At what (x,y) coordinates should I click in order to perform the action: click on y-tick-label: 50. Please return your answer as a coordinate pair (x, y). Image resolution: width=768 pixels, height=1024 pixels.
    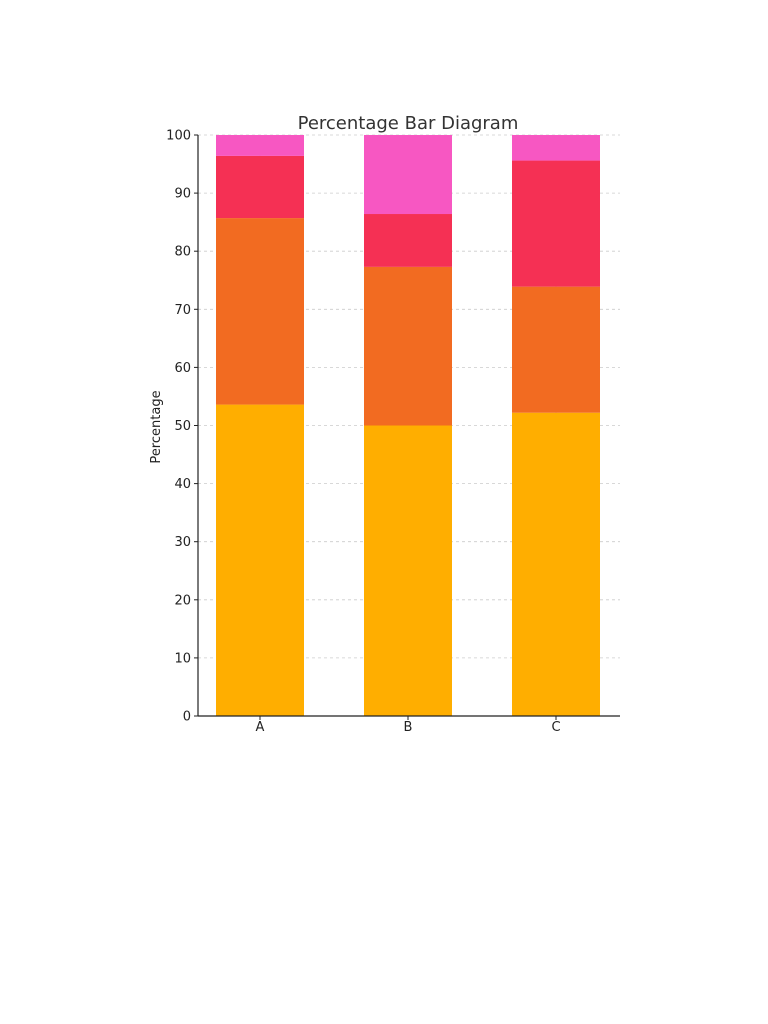
    Looking at the image, I should click on (182, 426).